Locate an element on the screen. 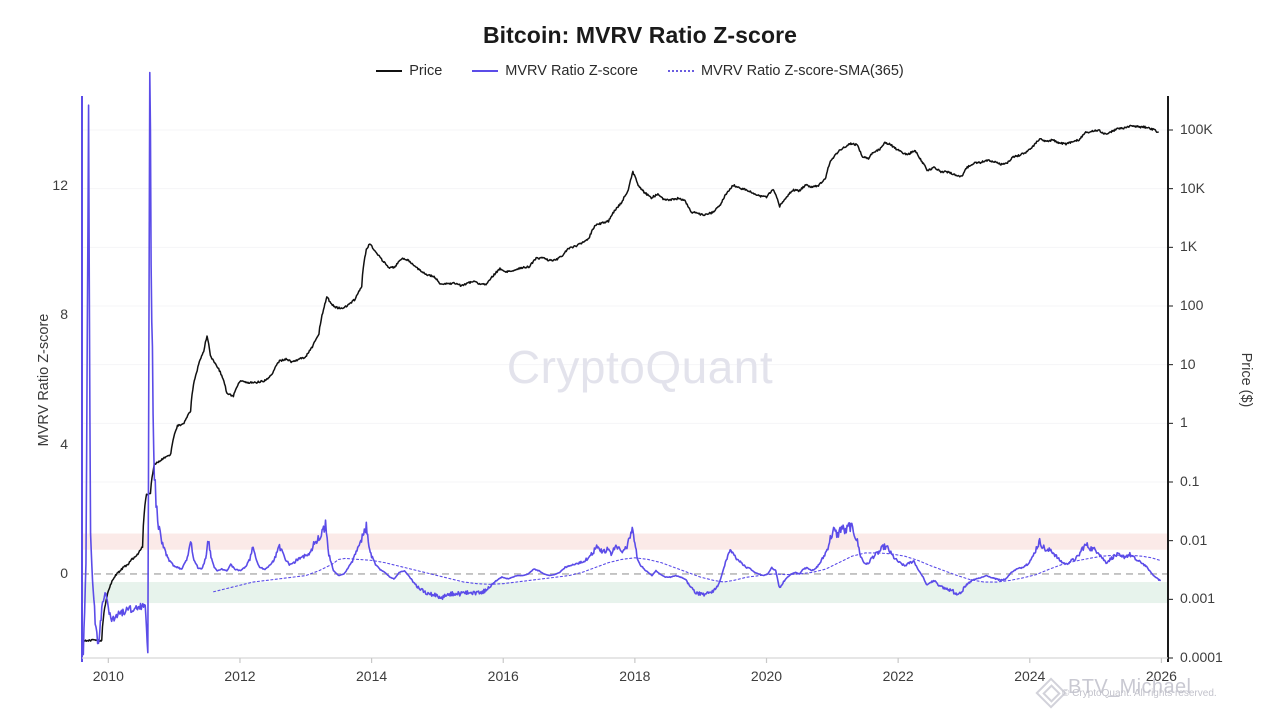 This screenshot has width=1280, height=720. y-right-tick-0: 100K is located at coordinates (1196, 128).